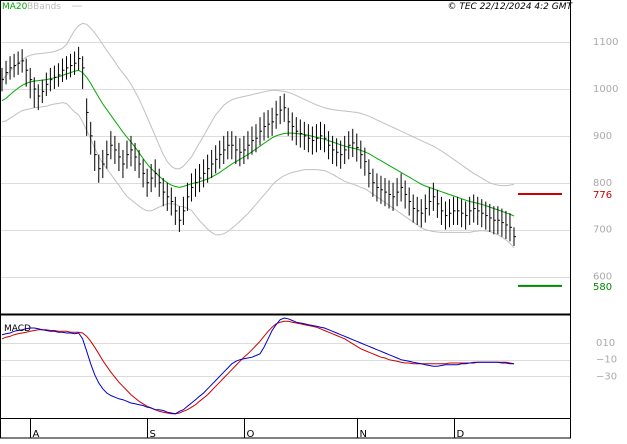  Describe the element at coordinates (153, 434) in the screenshot. I see `x-tick-label: S` at that location.